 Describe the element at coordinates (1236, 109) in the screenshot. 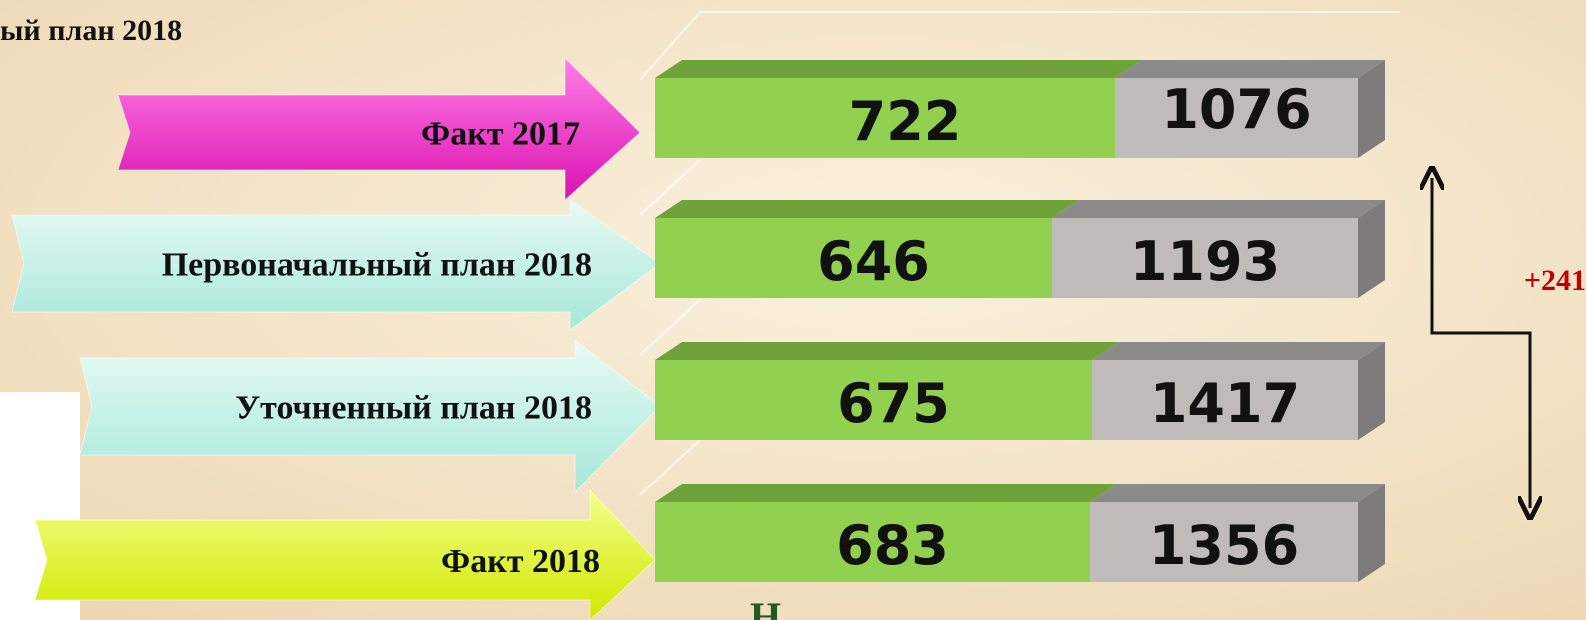

I see `value-gray: 1076` at that location.